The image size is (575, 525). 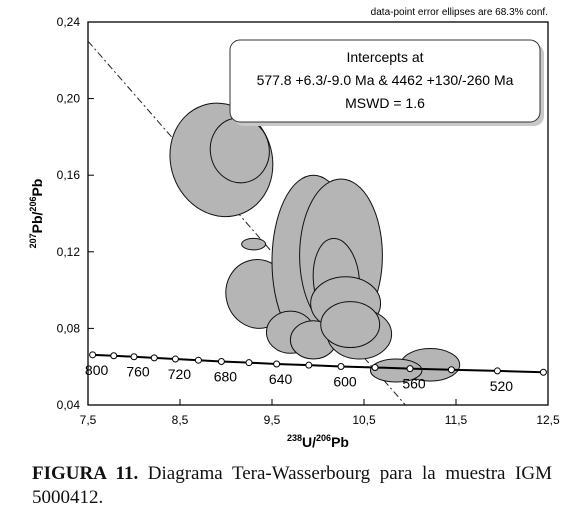 What do you see at coordinates (281, 379) in the screenshot?
I see `age-label: 640` at bounding box center [281, 379].